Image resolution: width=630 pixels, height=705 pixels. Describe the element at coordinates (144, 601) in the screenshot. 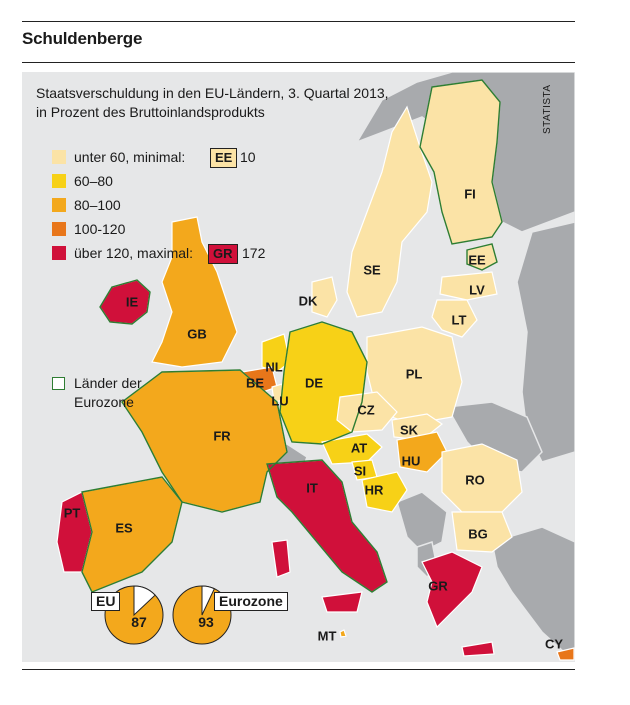

I see `pie-eu-remainder` at that location.